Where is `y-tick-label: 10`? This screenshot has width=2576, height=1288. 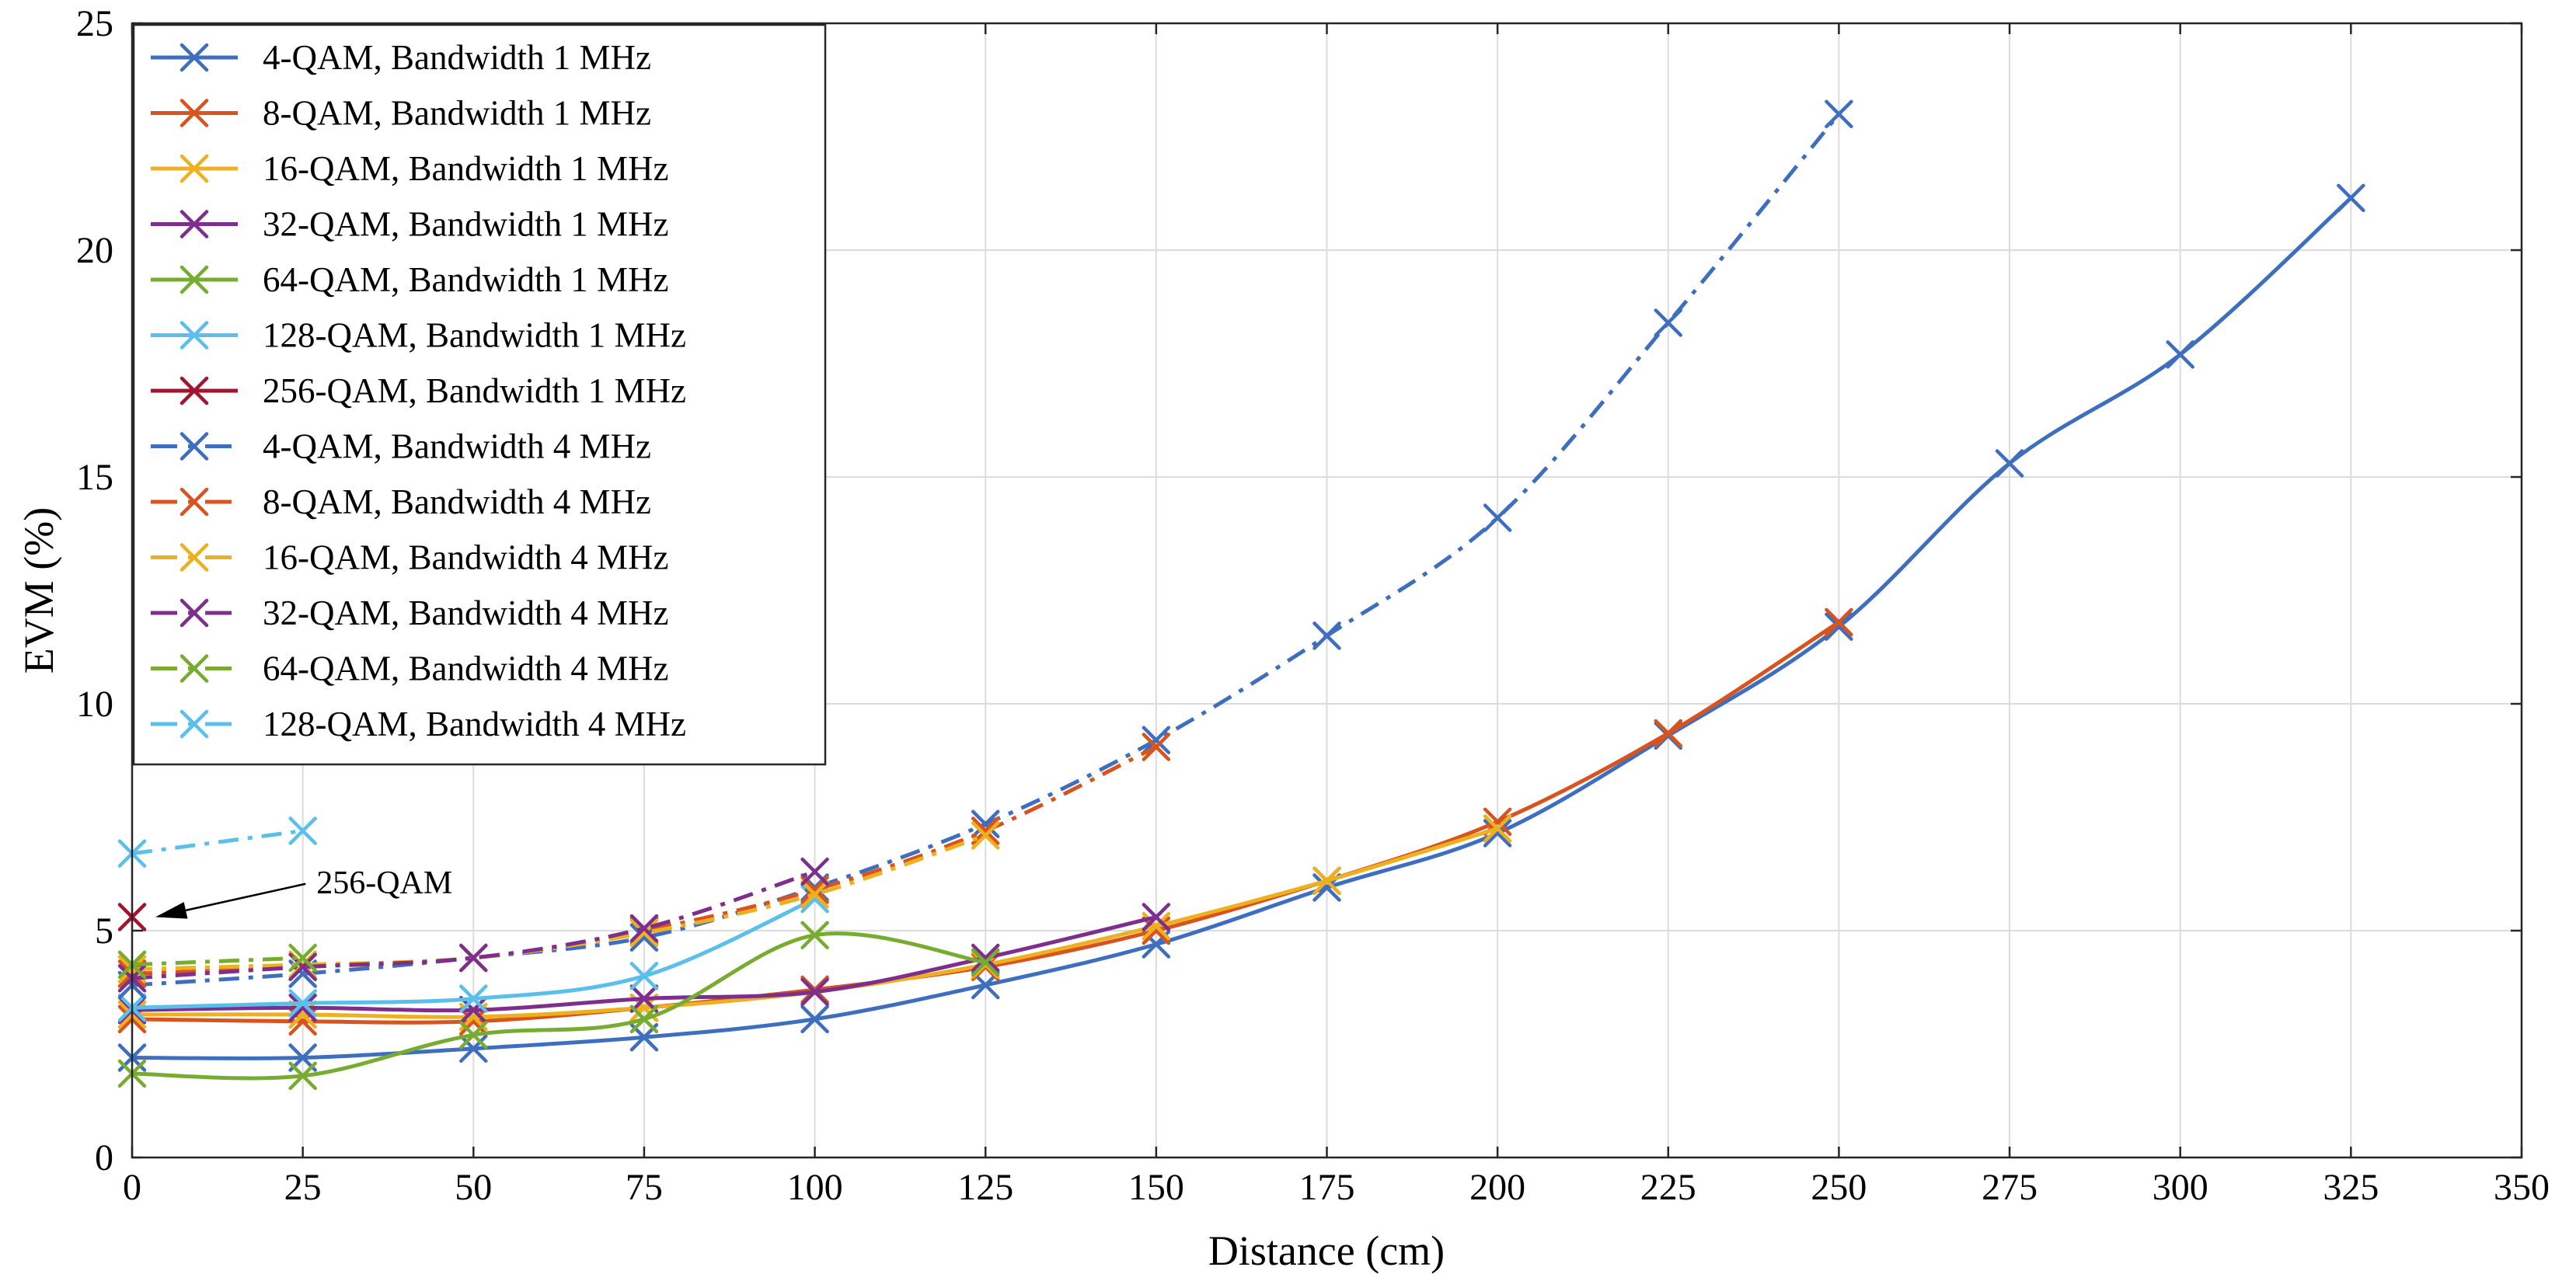 y-tick-label: 10 is located at coordinates (94, 704).